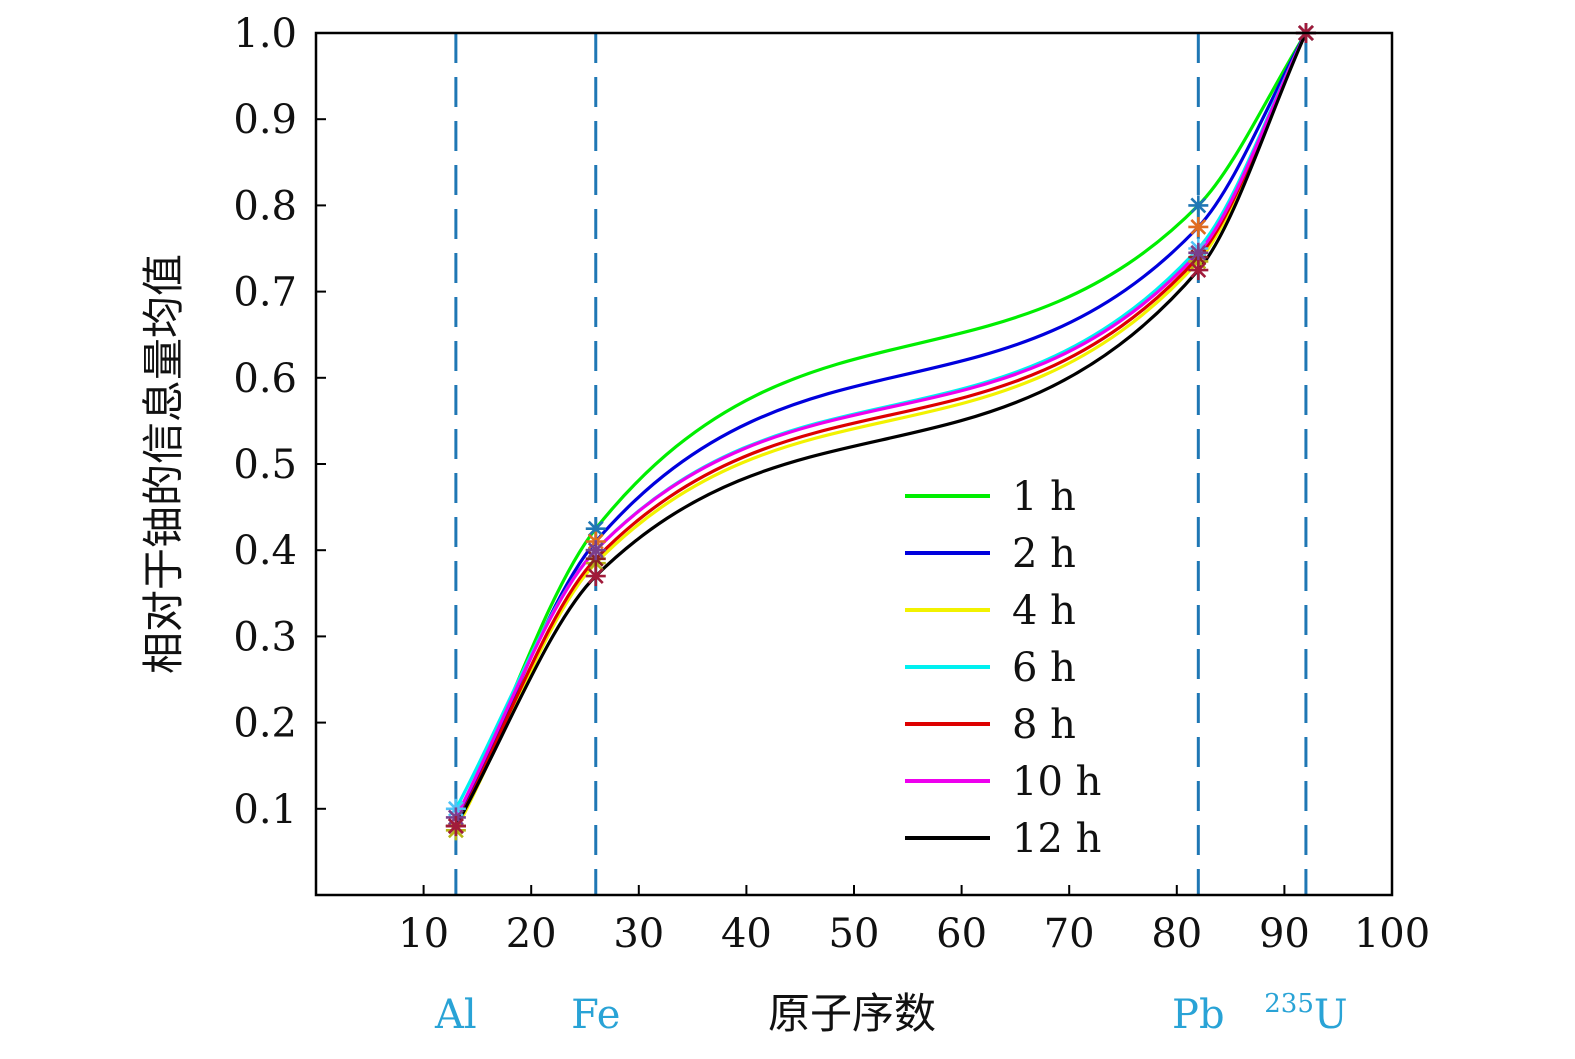  What do you see at coordinates (1056, 782) in the screenshot?
I see `legend-label: 10 h` at bounding box center [1056, 782].